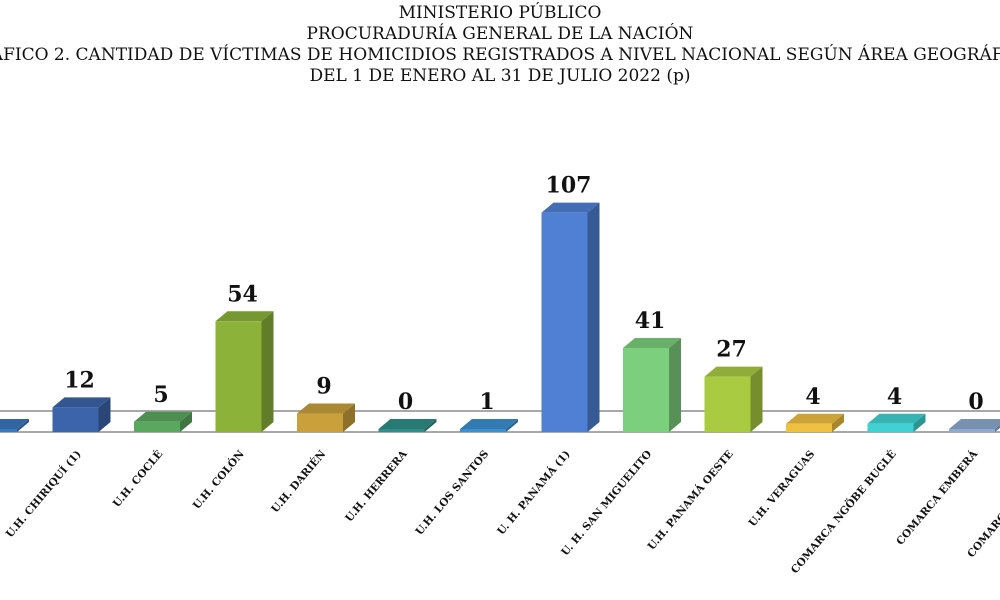 The width and height of the screenshot is (1000, 600). I want to click on chart-title: DEL 1 DE ENERO AL 31 DE JULIO 2022 (p), so click(500, 76).